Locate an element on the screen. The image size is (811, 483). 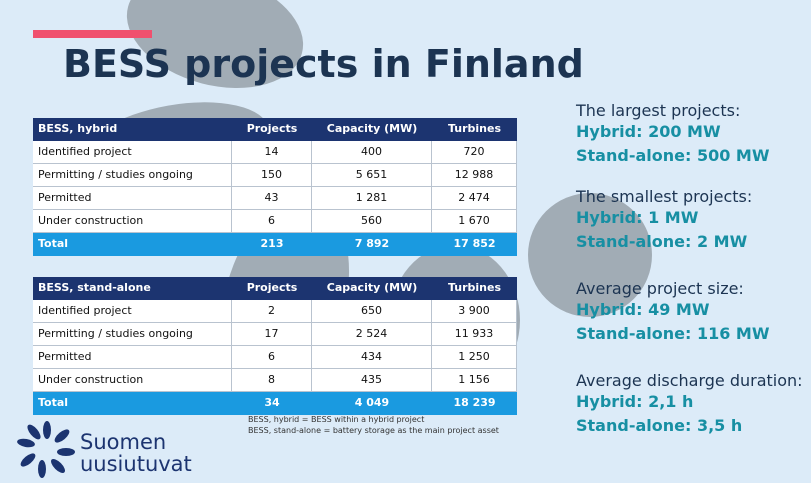
stat-line: Hybrid: 200 MW is located at coordinates (648, 131).